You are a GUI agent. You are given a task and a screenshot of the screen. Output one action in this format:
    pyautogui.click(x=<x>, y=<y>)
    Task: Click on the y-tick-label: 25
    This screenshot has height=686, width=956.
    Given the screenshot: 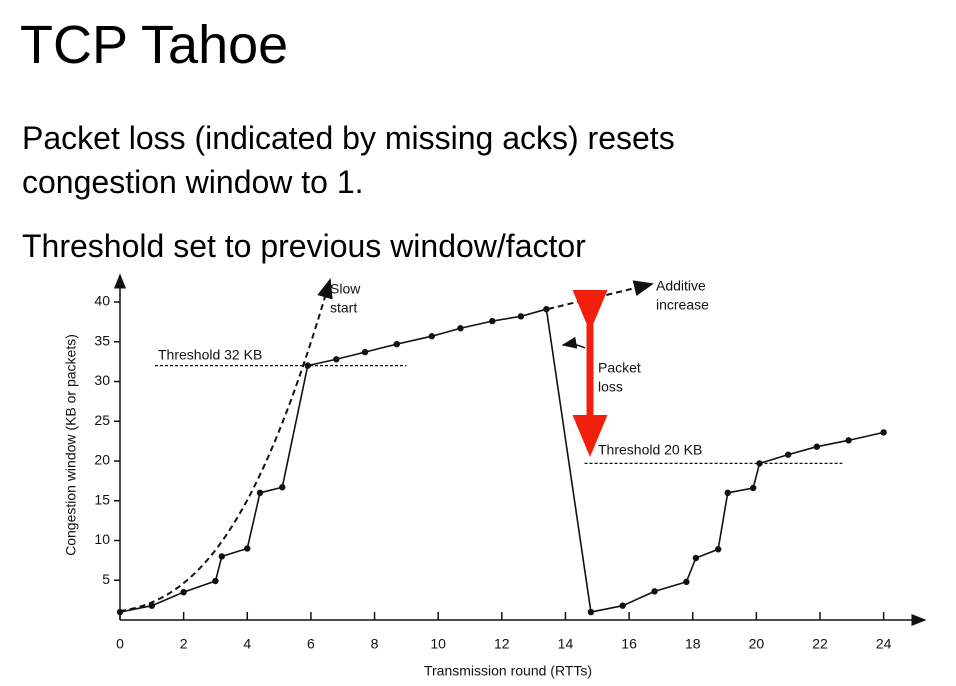 What is the action you would take?
    pyautogui.click(x=102, y=420)
    